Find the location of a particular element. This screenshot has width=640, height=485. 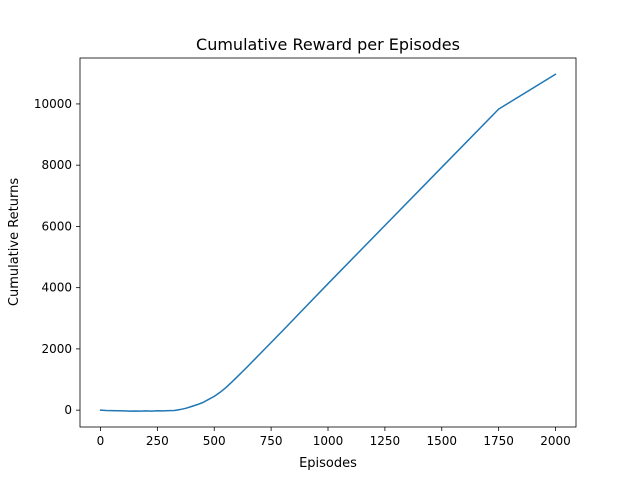

y-axis-label: Cumulative Returns is located at coordinates (14, 242).